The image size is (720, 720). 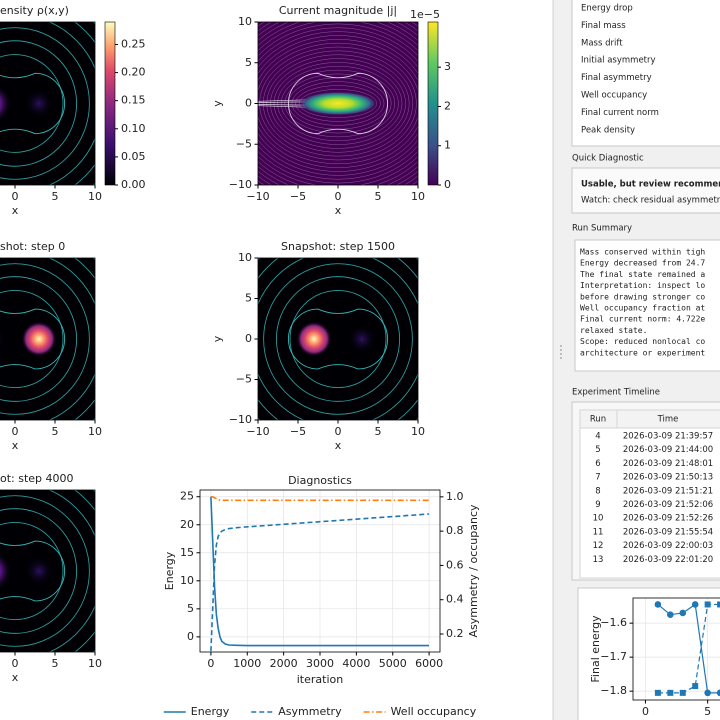 I want to click on splitter-grip, so click(x=561, y=352).